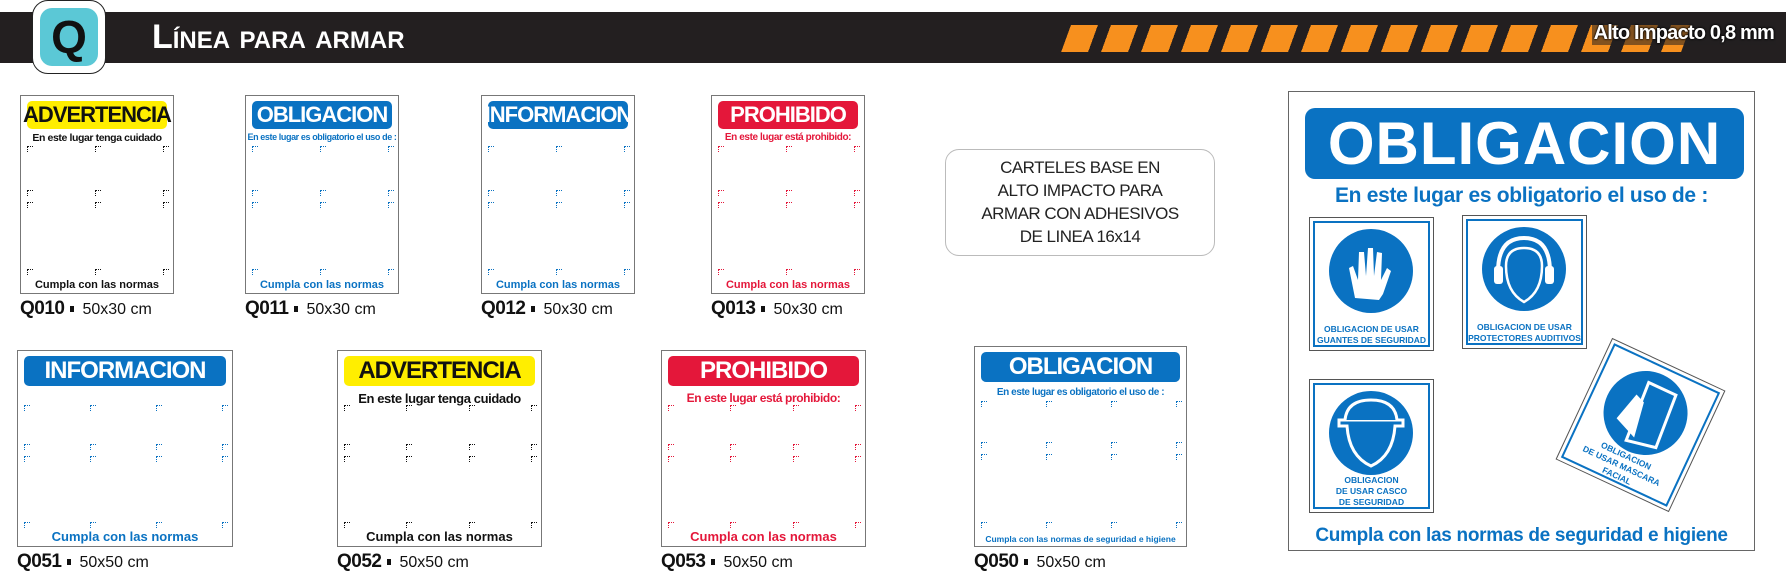 The image size is (1786, 573). What do you see at coordinates (1683, 33) in the screenshot?
I see `material-label: Alto Impacto 0,8 mm` at bounding box center [1683, 33].